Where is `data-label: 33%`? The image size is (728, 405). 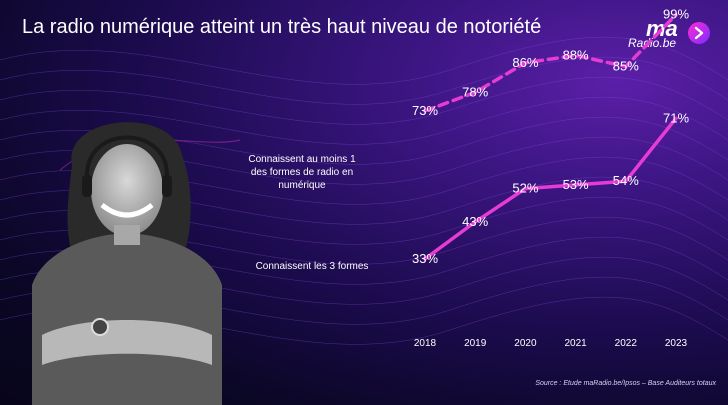
data-label: 33% is located at coordinates (425, 258).